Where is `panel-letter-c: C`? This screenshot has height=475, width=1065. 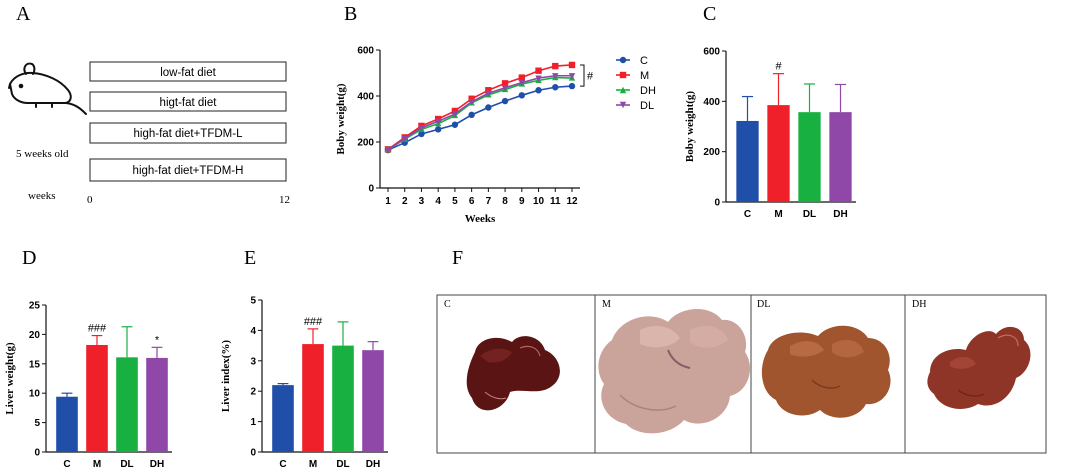 panel-letter-c: C is located at coordinates (709, 14).